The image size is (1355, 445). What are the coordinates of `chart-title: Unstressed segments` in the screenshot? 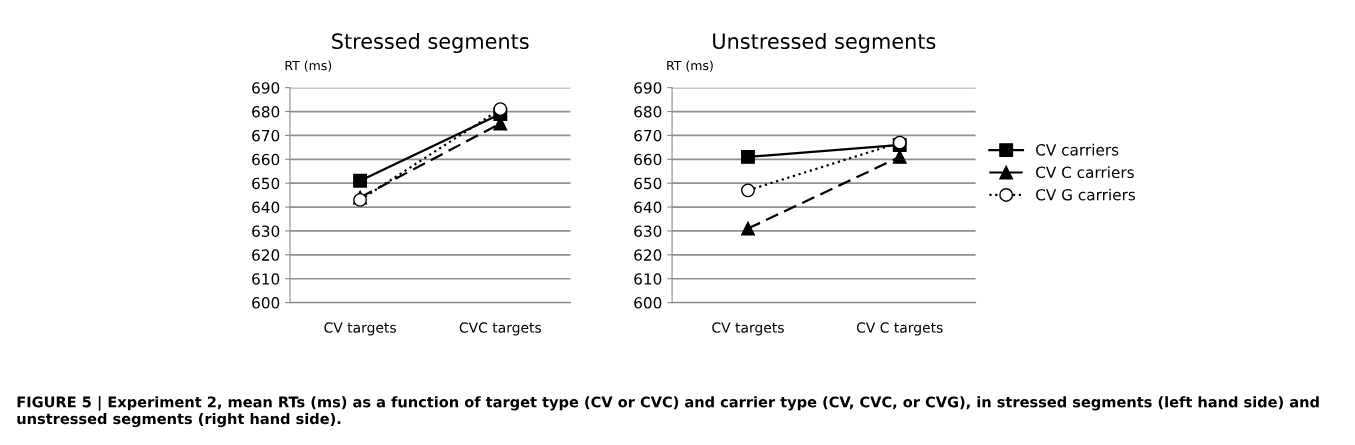 It's located at (824, 43).